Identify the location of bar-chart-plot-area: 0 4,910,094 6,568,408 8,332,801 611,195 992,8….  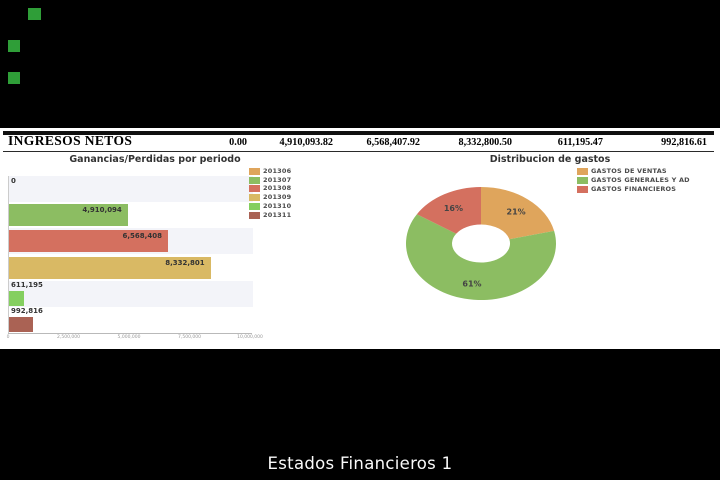
(130, 254).